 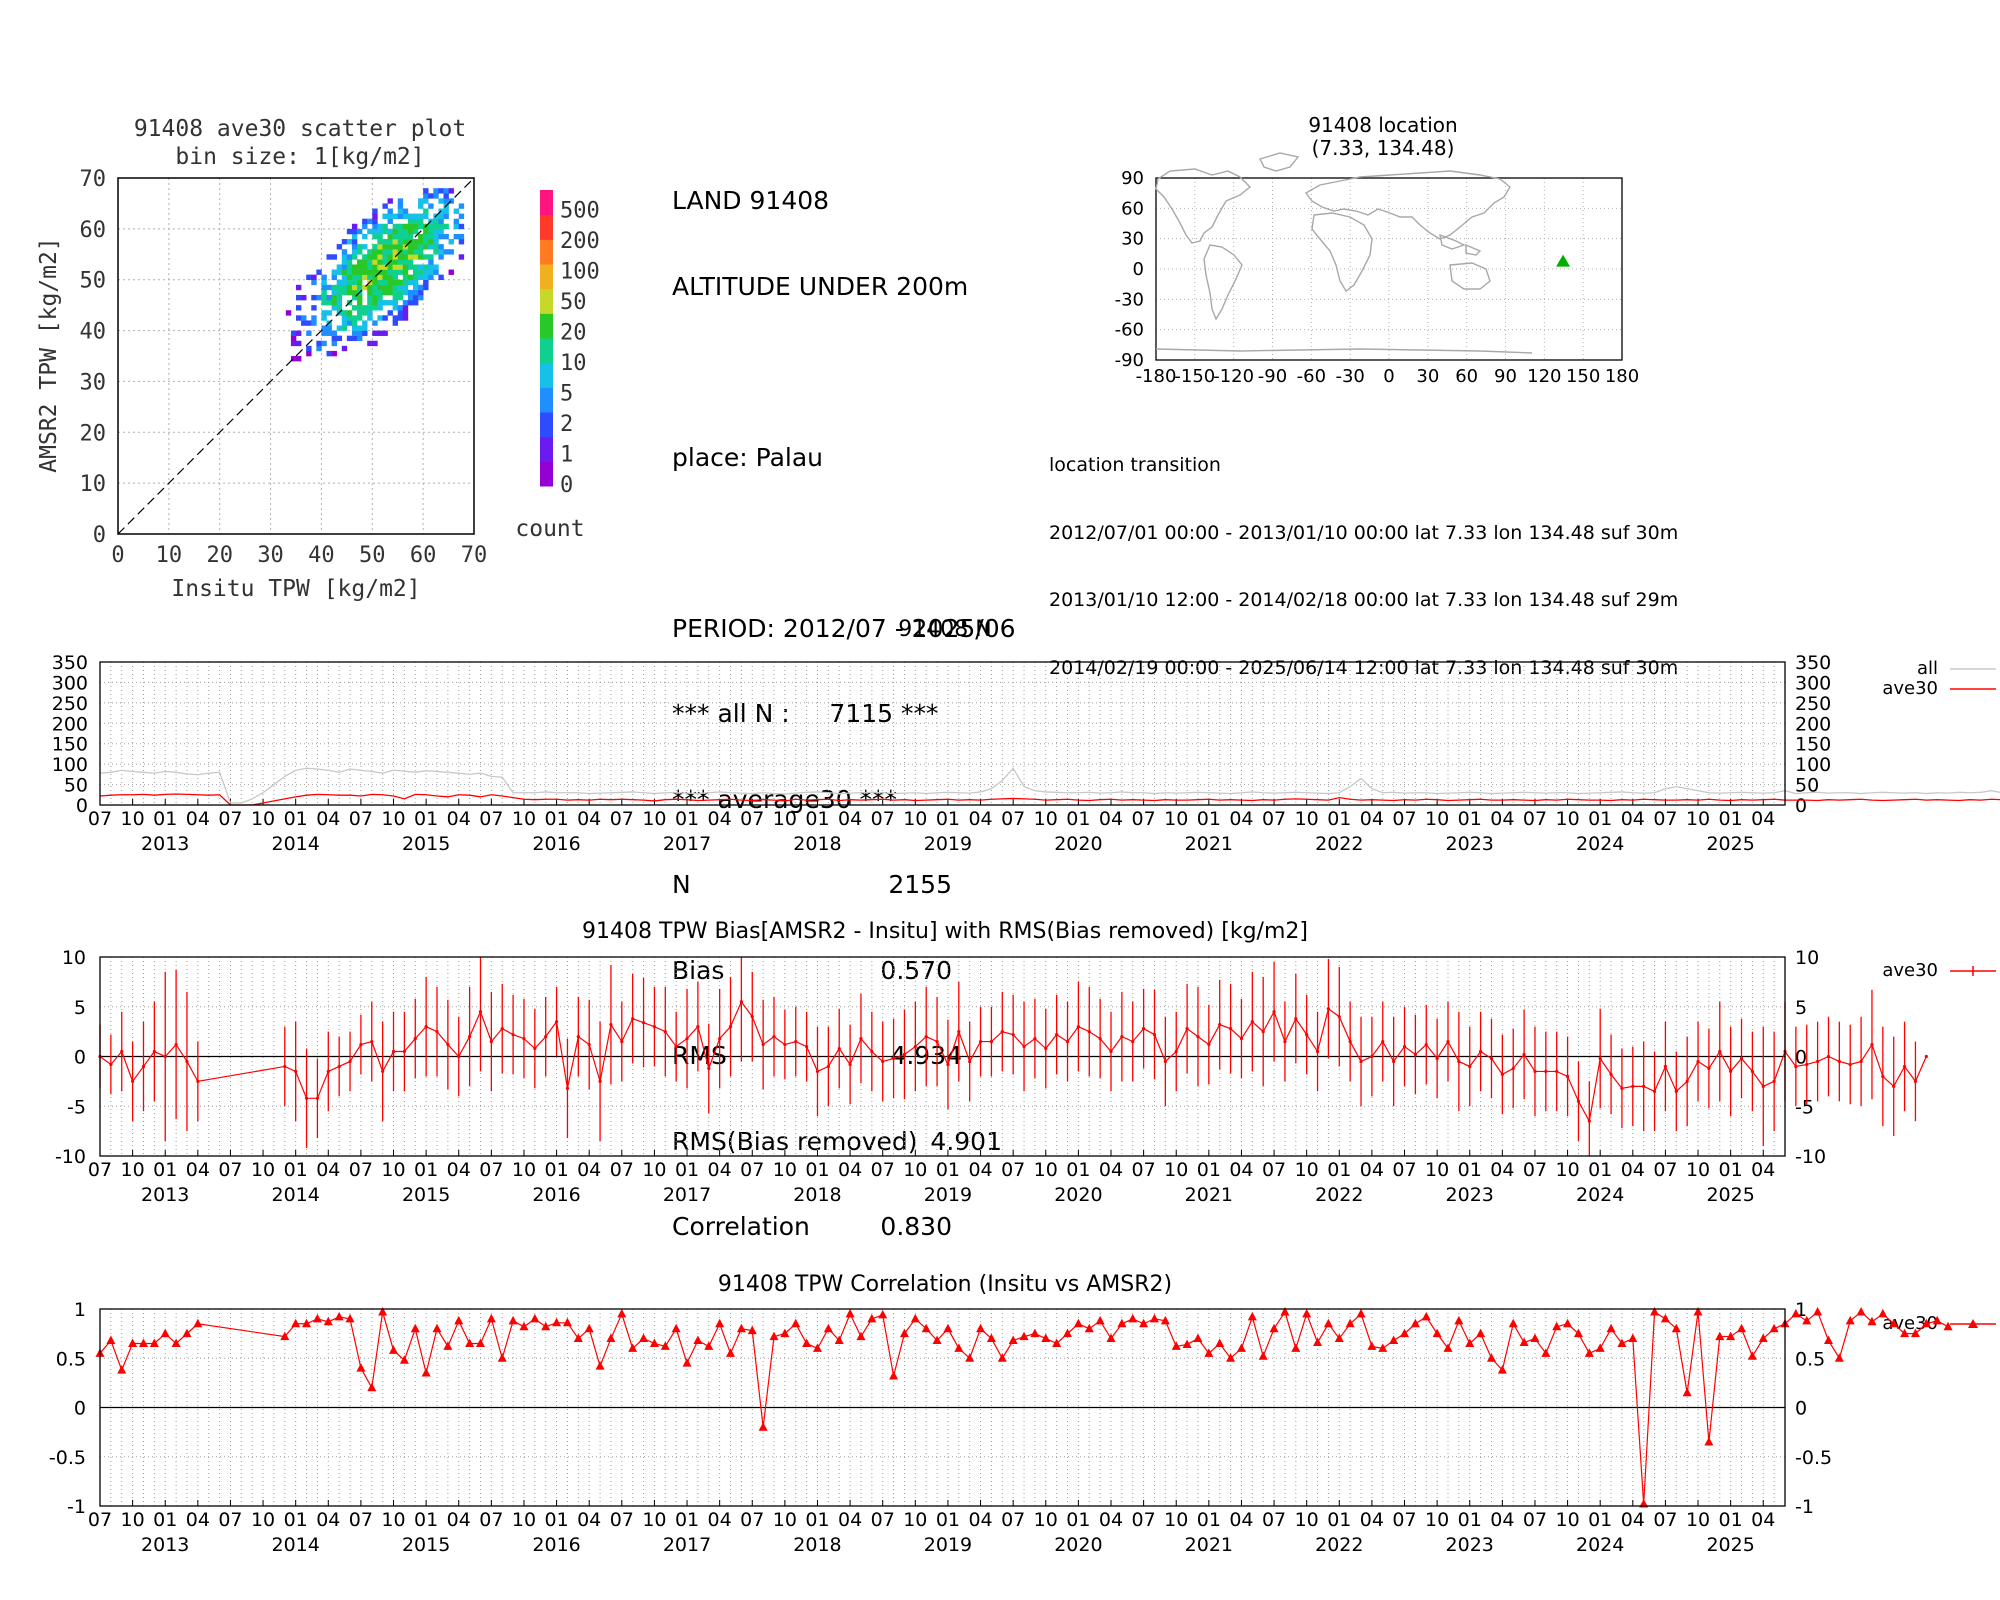 What do you see at coordinates (812, 970) in the screenshot?
I see `stats-row: Bias 0.570` at bounding box center [812, 970].